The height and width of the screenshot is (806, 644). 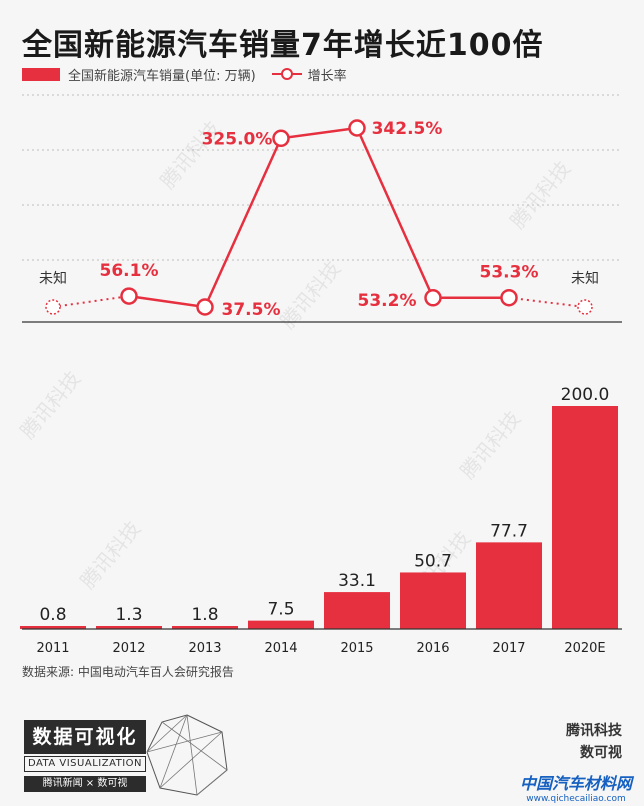 What do you see at coordinates (357, 128) in the screenshot?
I see `rate-point-2015` at bounding box center [357, 128].